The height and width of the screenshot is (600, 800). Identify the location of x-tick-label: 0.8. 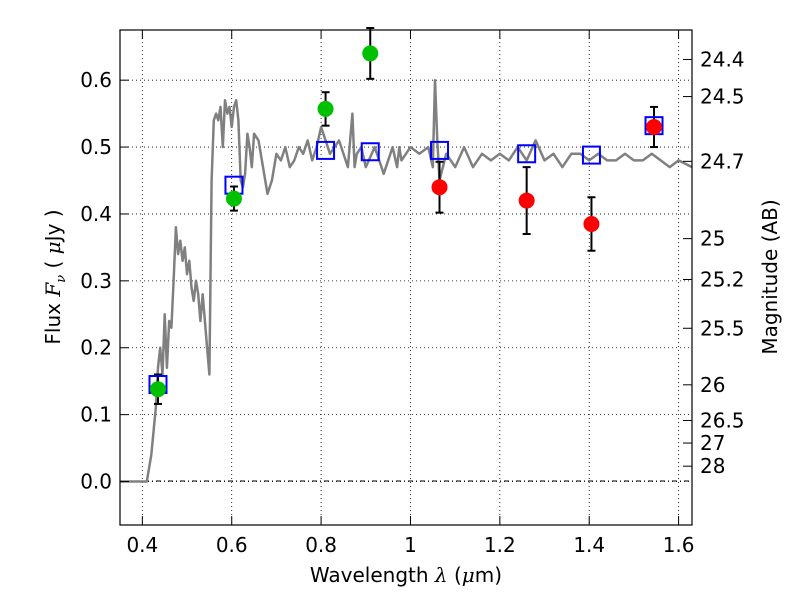
(321, 545).